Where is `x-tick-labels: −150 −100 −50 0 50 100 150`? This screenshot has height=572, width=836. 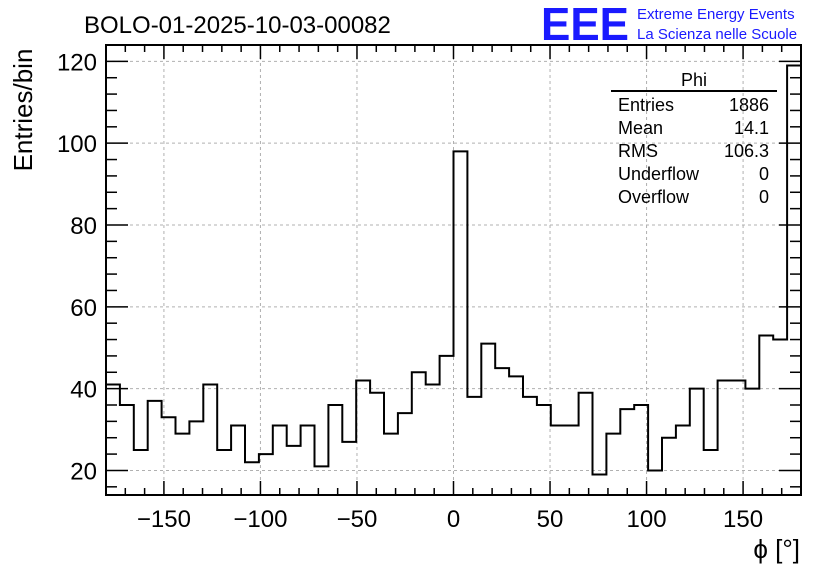 x-tick-labels: −150 −100 −50 0 50 100 150 is located at coordinates (450, 519).